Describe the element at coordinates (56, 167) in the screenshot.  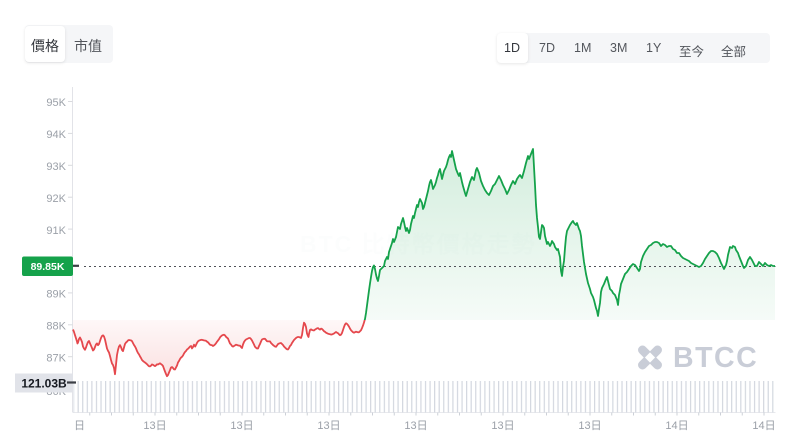
I see `svg-text: 93K` at that location.